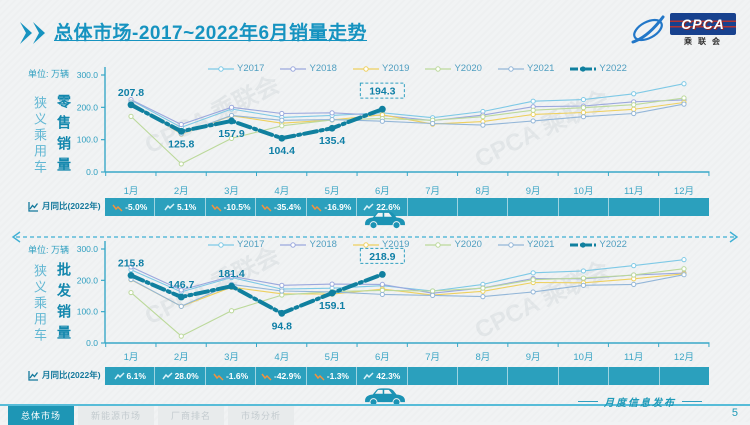 The height and width of the screenshot is (425, 750). I want to click on footer-divider, so click(375, 405).